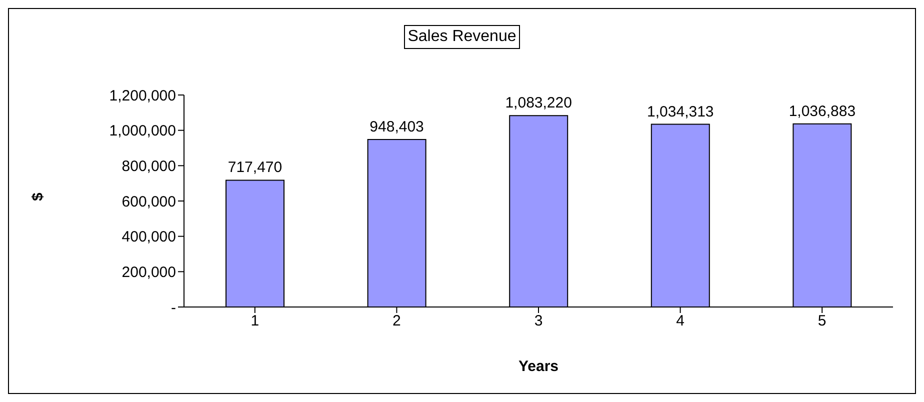 This screenshot has width=924, height=402. I want to click on y-tick-label: 1,000,000, so click(142, 131).